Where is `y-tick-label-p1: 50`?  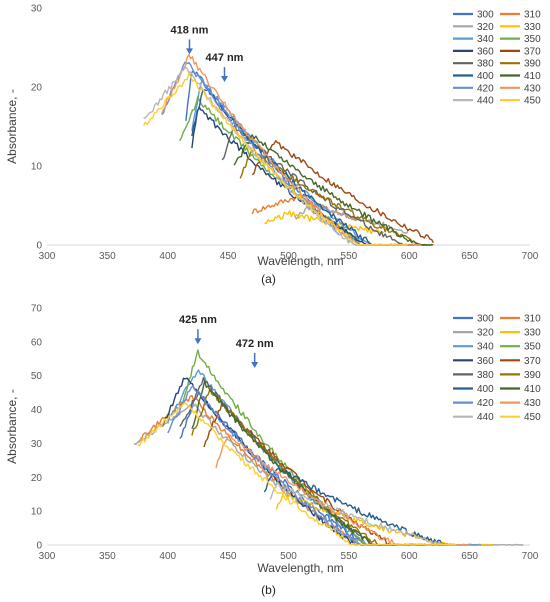 y-tick-label-p1: 50 is located at coordinates (37, 376).